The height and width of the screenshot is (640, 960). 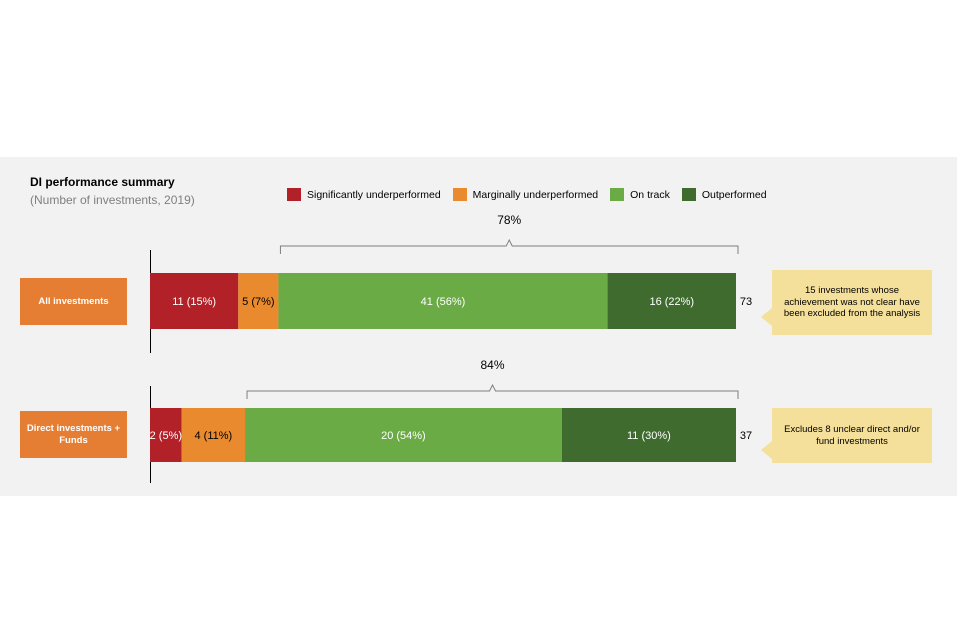 I want to click on row-total-label: 37, so click(x=746, y=436).